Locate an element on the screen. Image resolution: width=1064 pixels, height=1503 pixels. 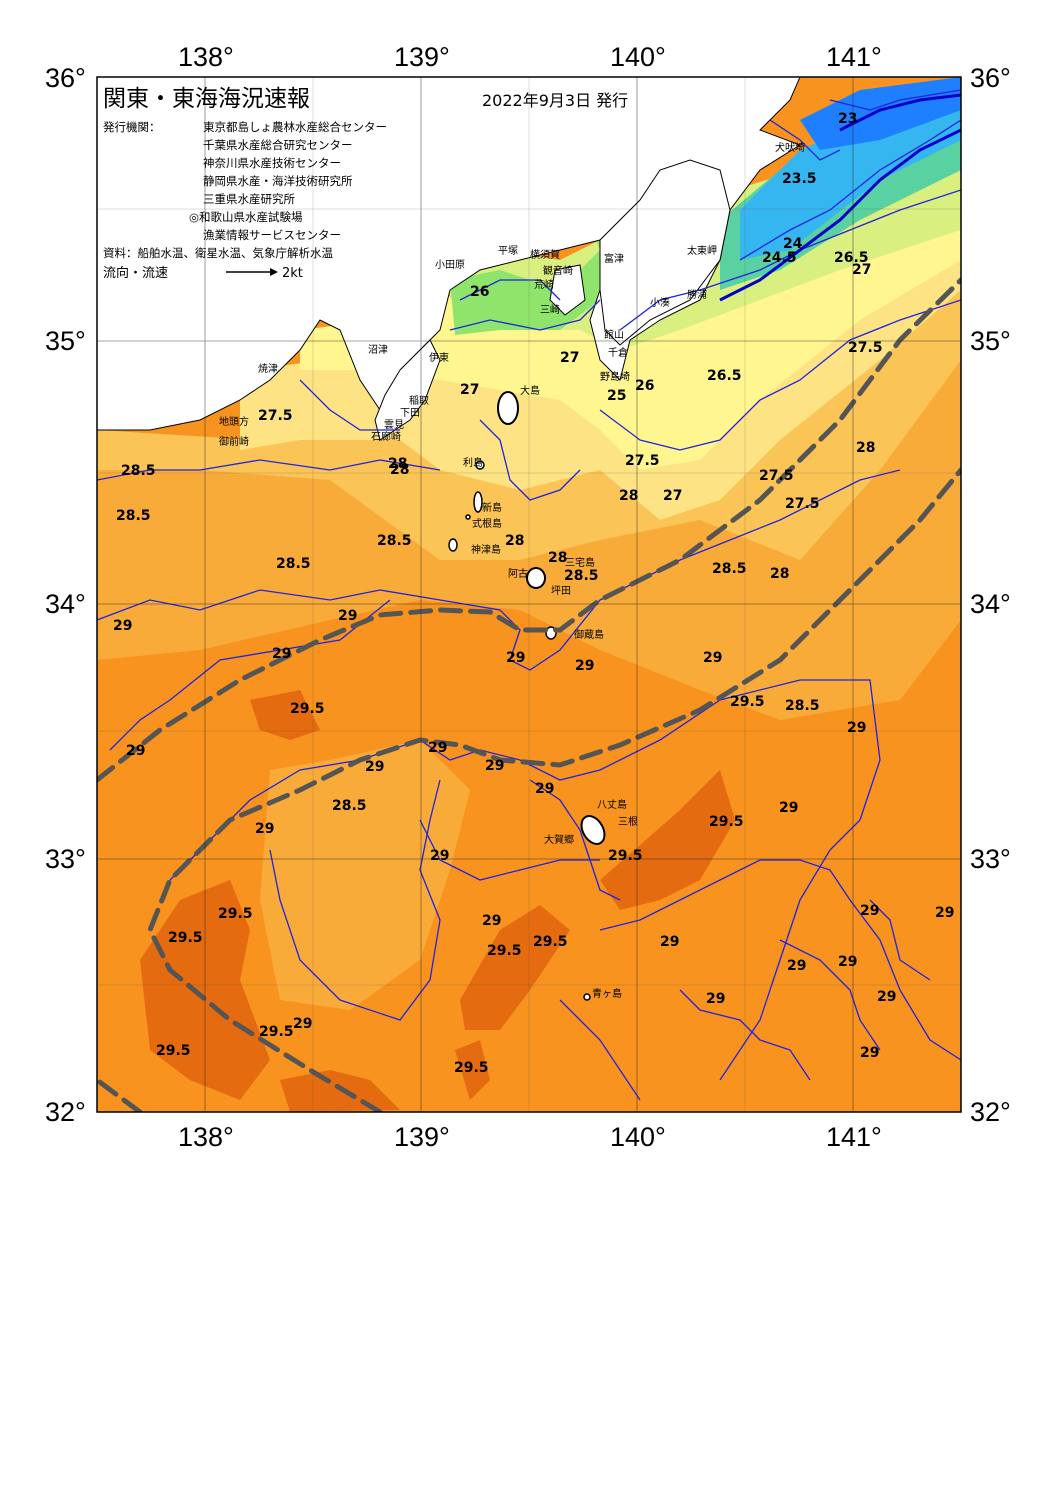
place-label: 平塚 is located at coordinates (508, 251).